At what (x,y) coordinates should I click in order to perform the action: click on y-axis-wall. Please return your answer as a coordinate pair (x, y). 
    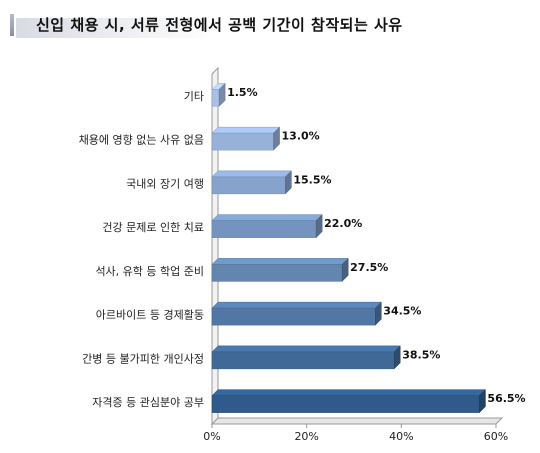
    Looking at the image, I should click on (215, 246).